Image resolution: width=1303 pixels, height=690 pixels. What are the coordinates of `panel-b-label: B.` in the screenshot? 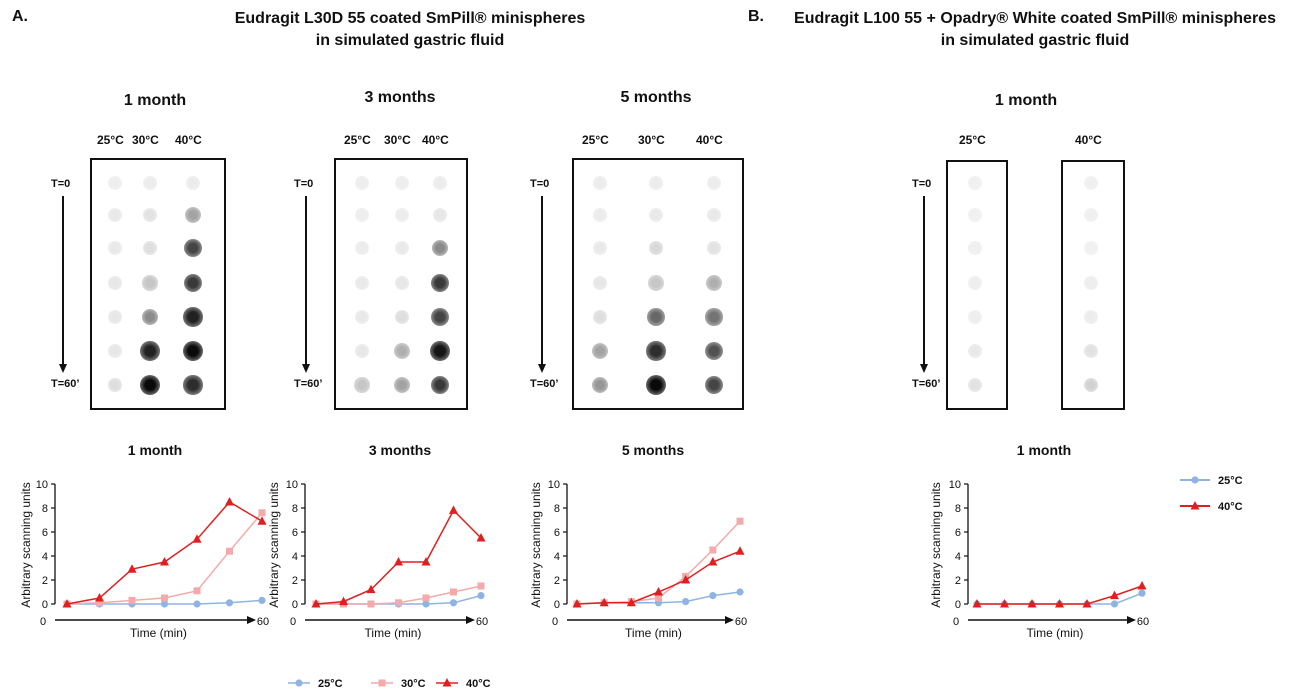 It's located at (756, 16).